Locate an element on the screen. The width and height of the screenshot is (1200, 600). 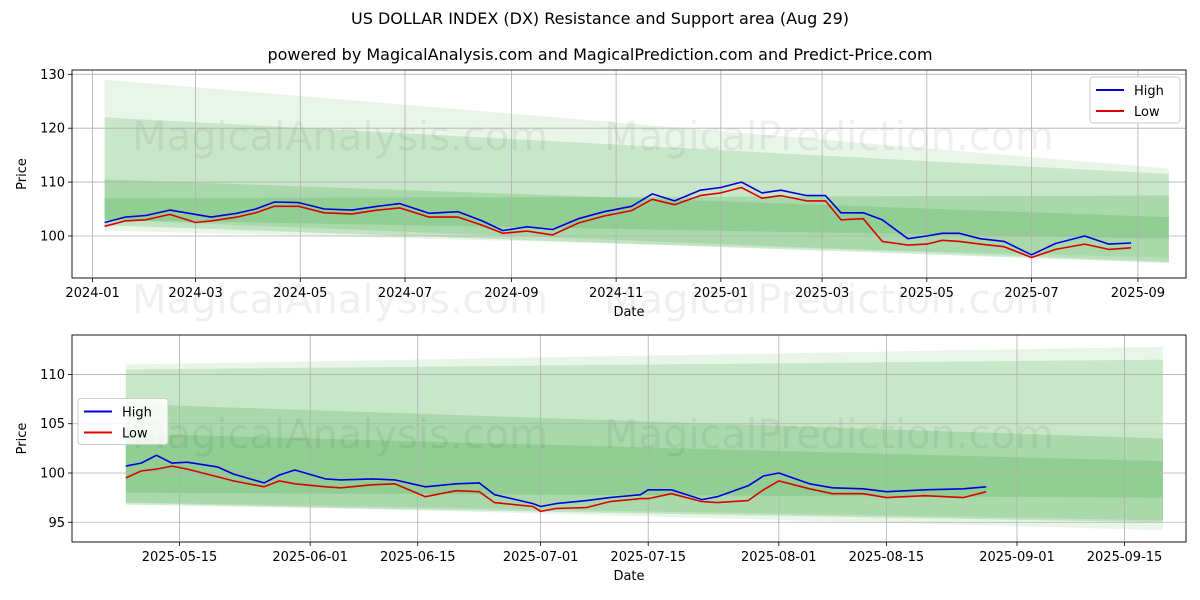
x-tick-label: 2024-03 is located at coordinates (195, 293).